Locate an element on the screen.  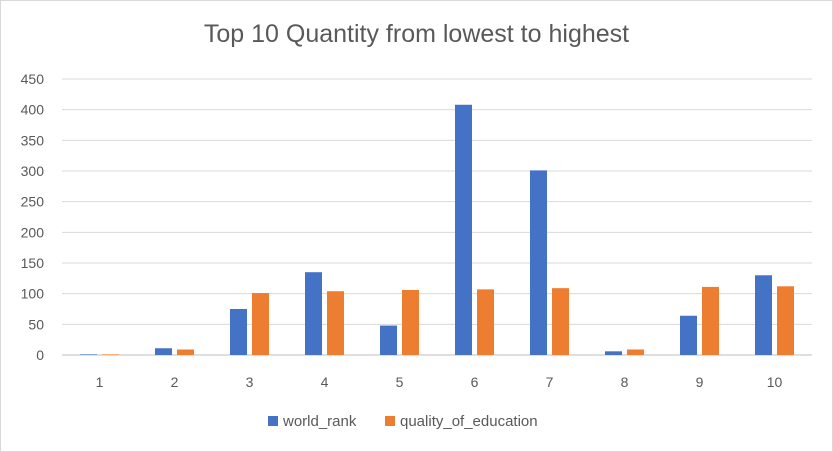
y-tick-label: 300 is located at coordinates (33, 171).